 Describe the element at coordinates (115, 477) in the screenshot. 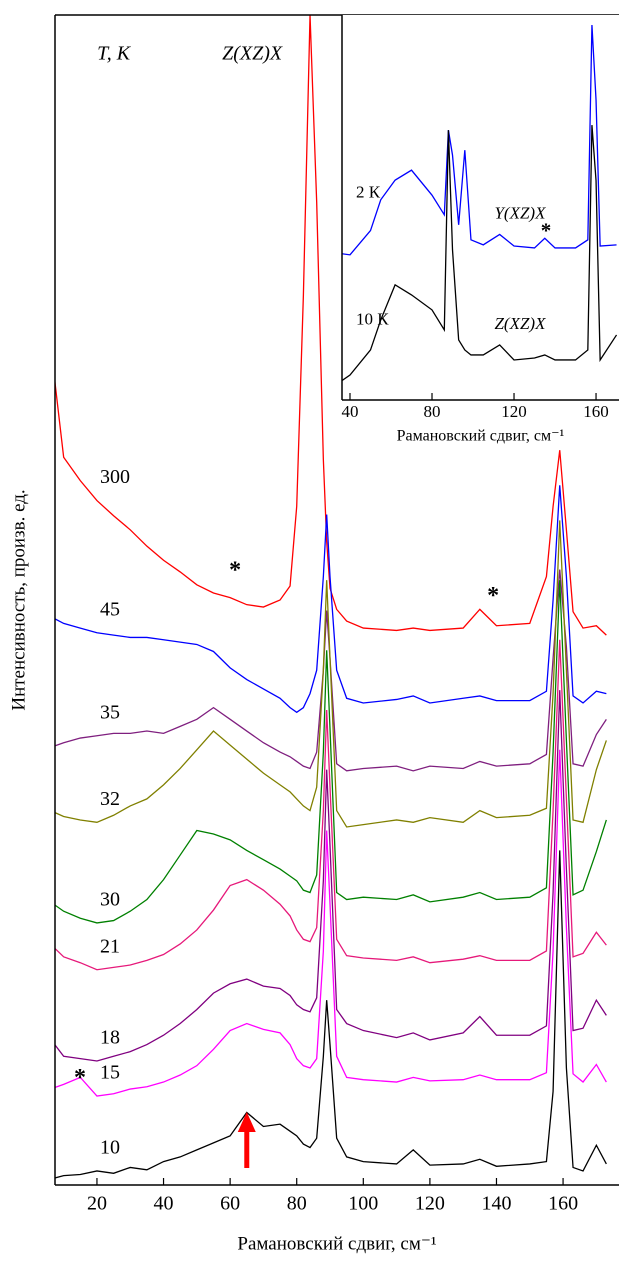

I see `series-label: 300` at that location.